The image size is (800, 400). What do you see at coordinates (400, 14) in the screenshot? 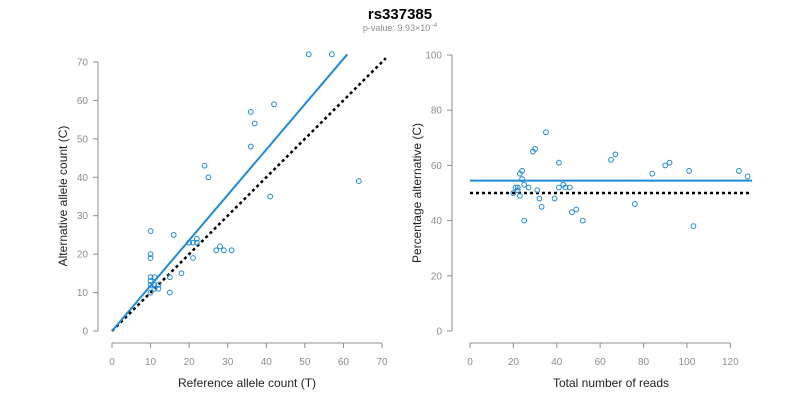
I see `plot-title: rs337385` at bounding box center [400, 14].